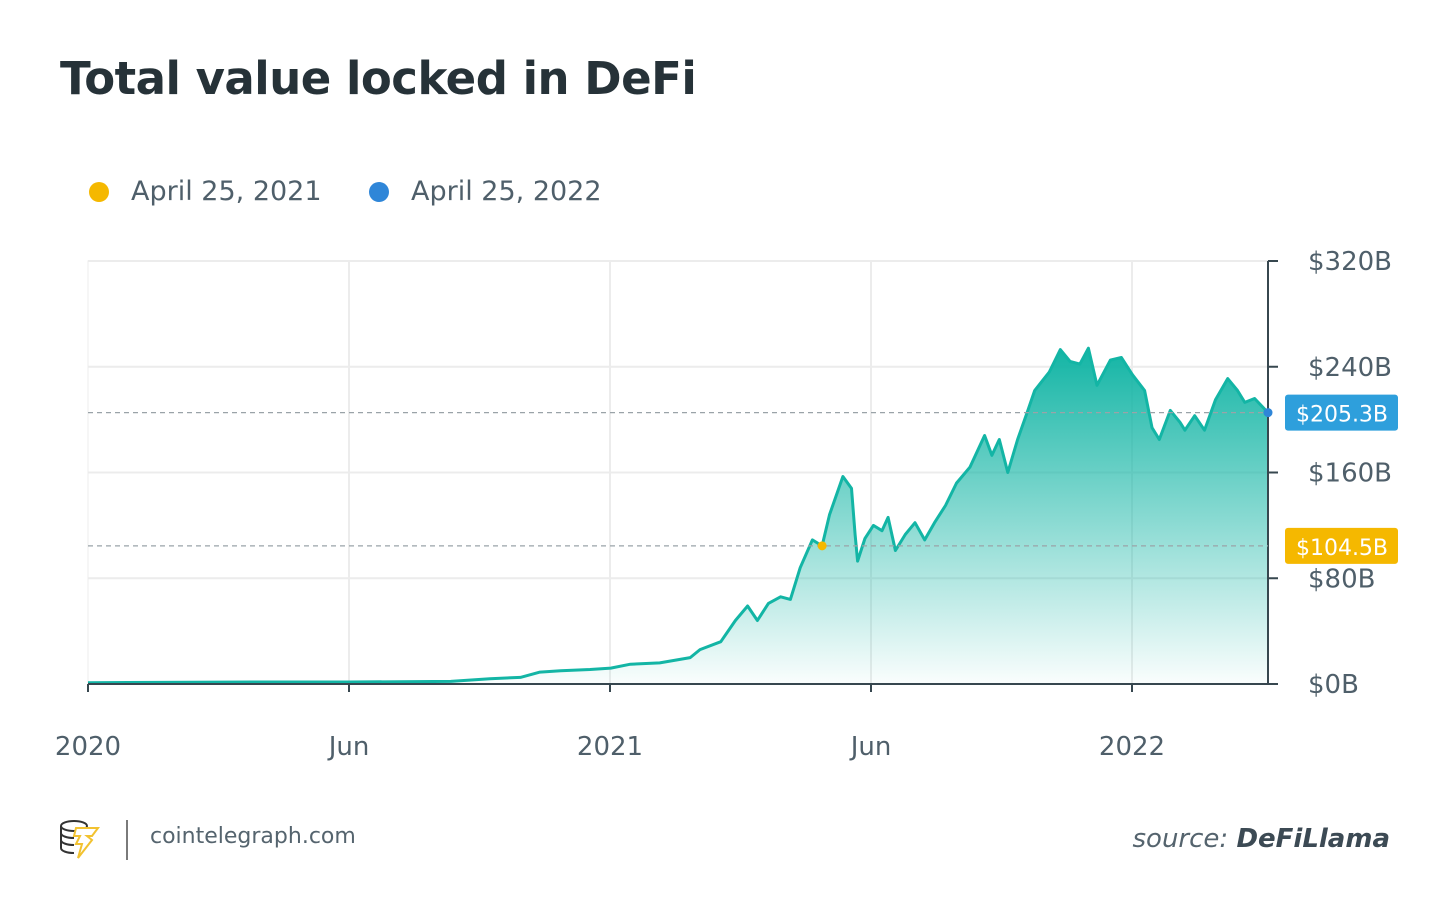  I want to click on legend-item-2021: April 25, 2021, so click(205, 191).